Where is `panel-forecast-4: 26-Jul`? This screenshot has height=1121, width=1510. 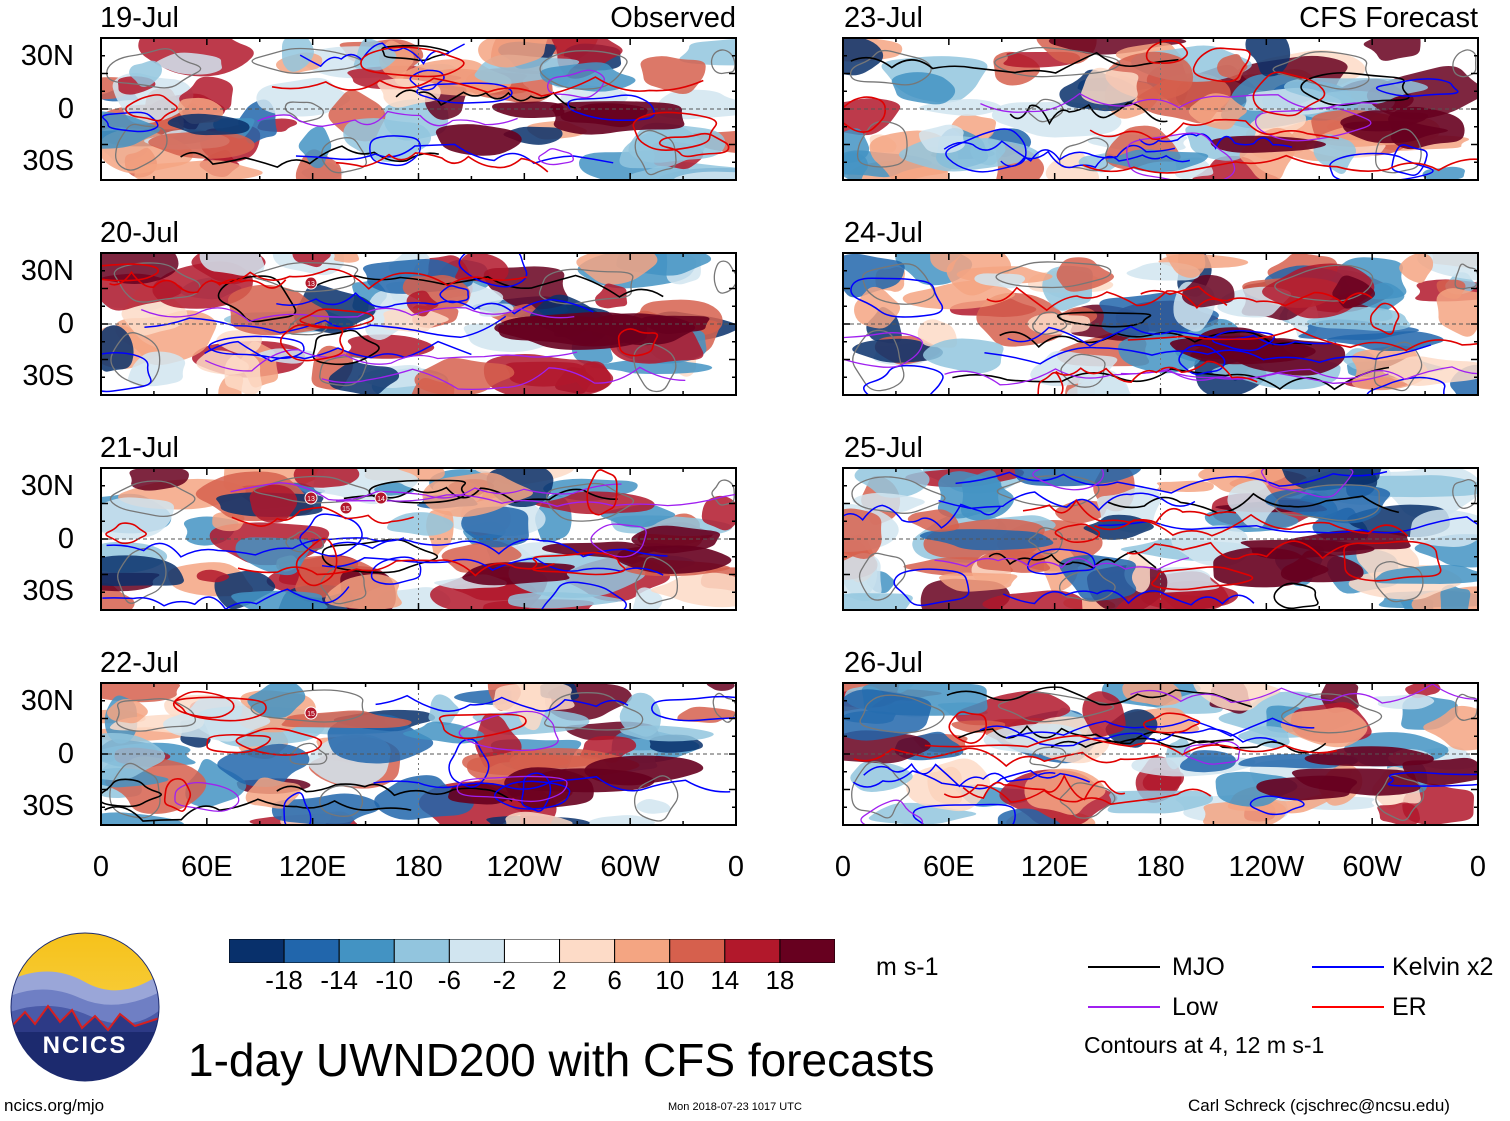 panel-forecast-4: 26-Jul is located at coordinates (1112, 740).